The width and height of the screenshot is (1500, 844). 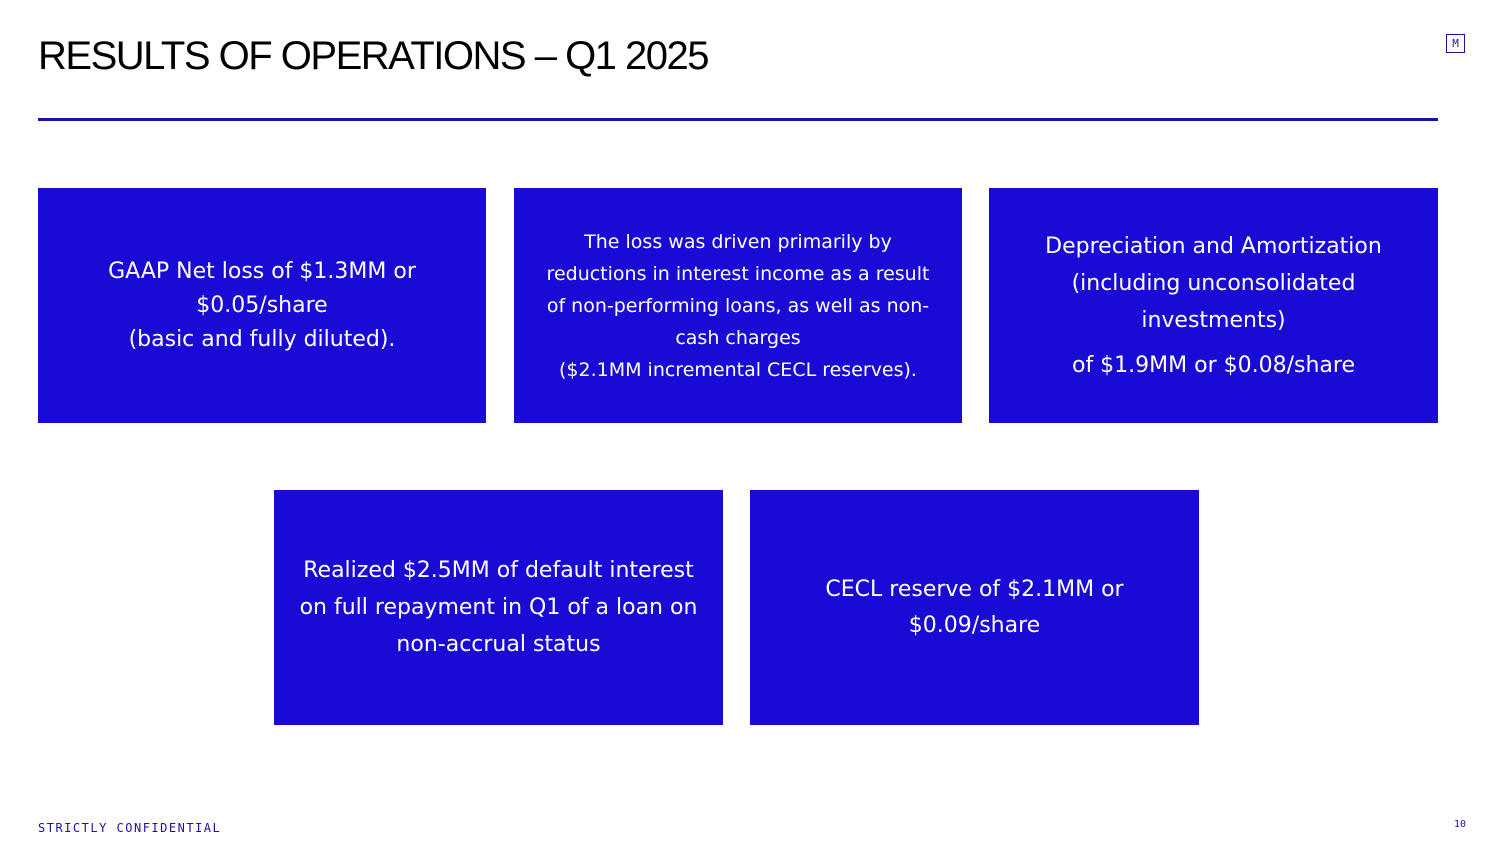 What do you see at coordinates (498, 644) in the screenshot?
I see `card-line: non-accrual status` at bounding box center [498, 644].